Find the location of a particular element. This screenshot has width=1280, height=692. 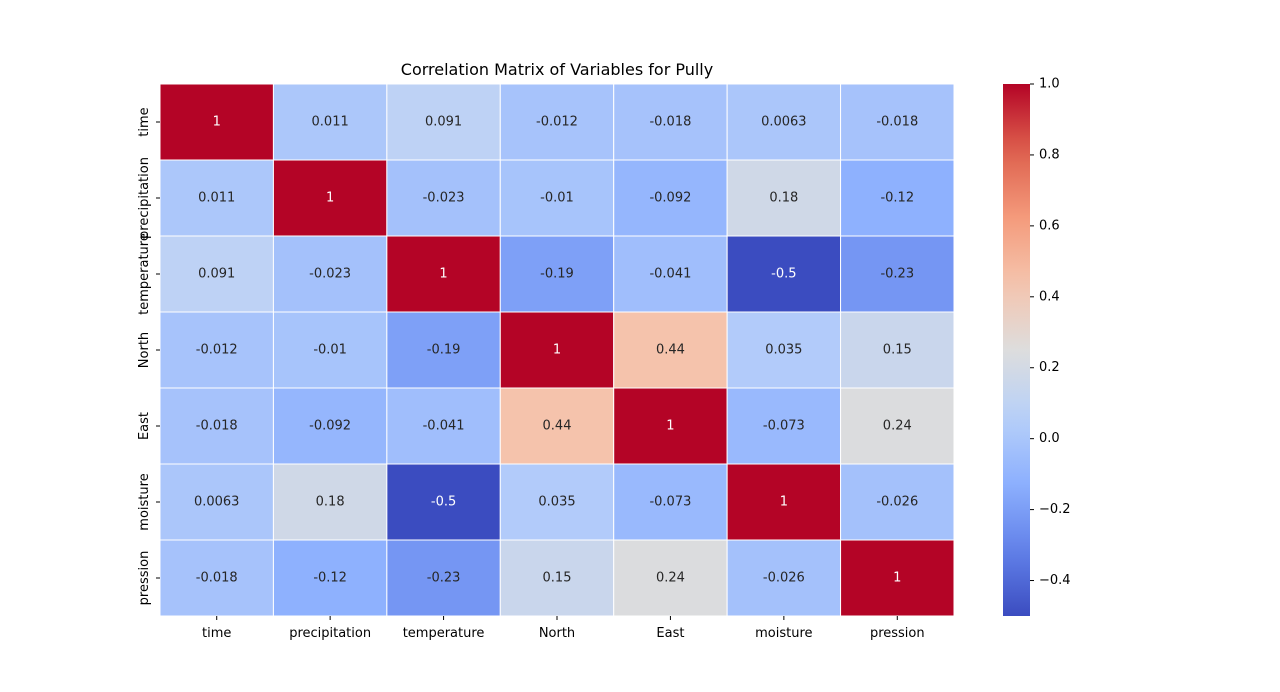

cell-annotation-4-5: -0.073 is located at coordinates (784, 426).